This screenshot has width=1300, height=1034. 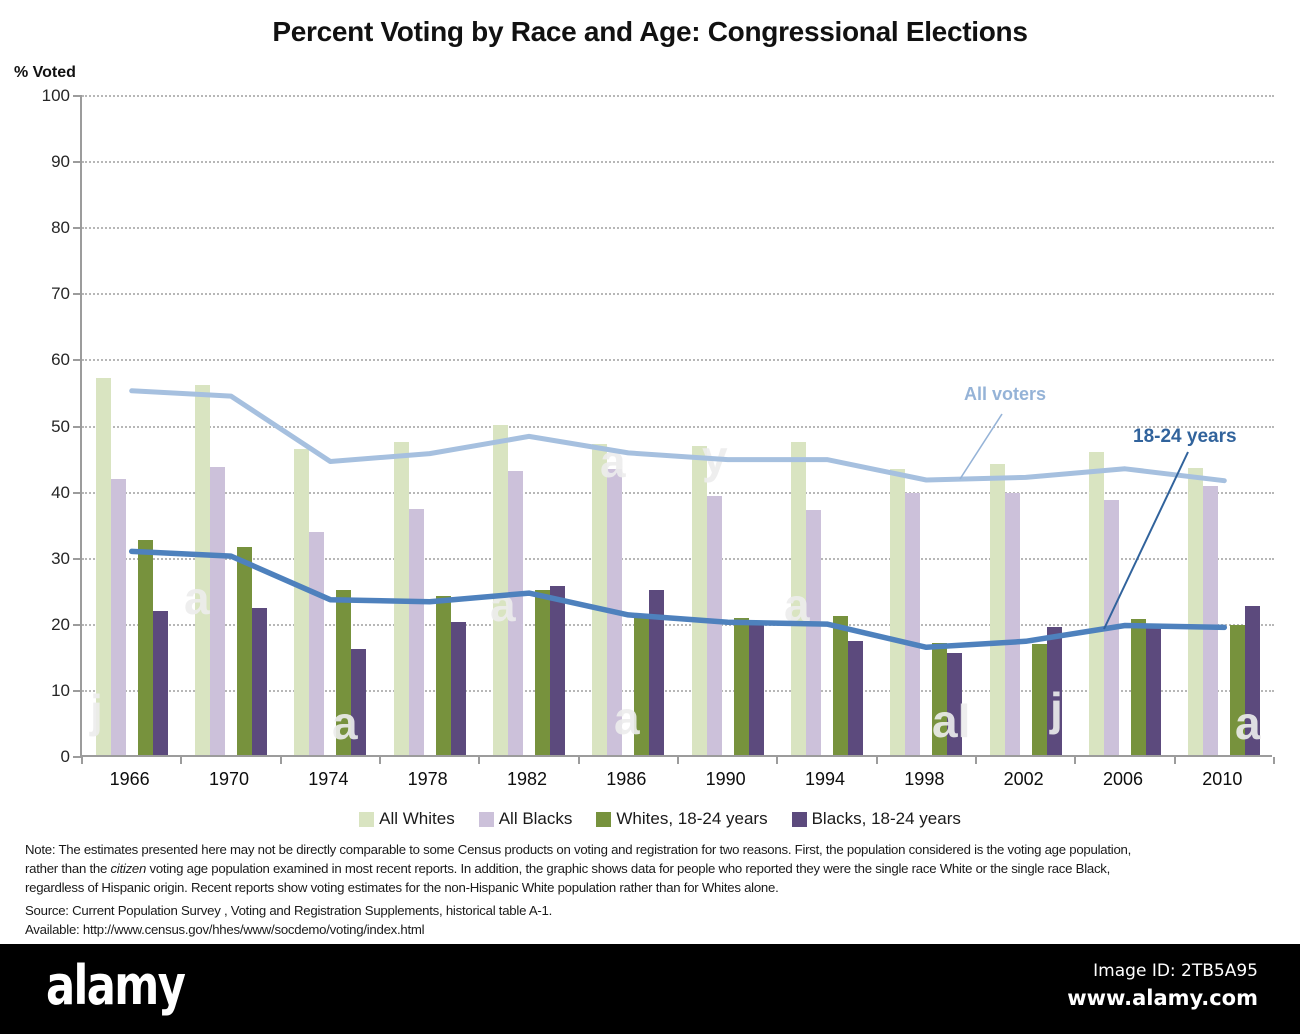 What do you see at coordinates (699, 600) in the screenshot?
I see `bar-all-whites-1990` at bounding box center [699, 600].